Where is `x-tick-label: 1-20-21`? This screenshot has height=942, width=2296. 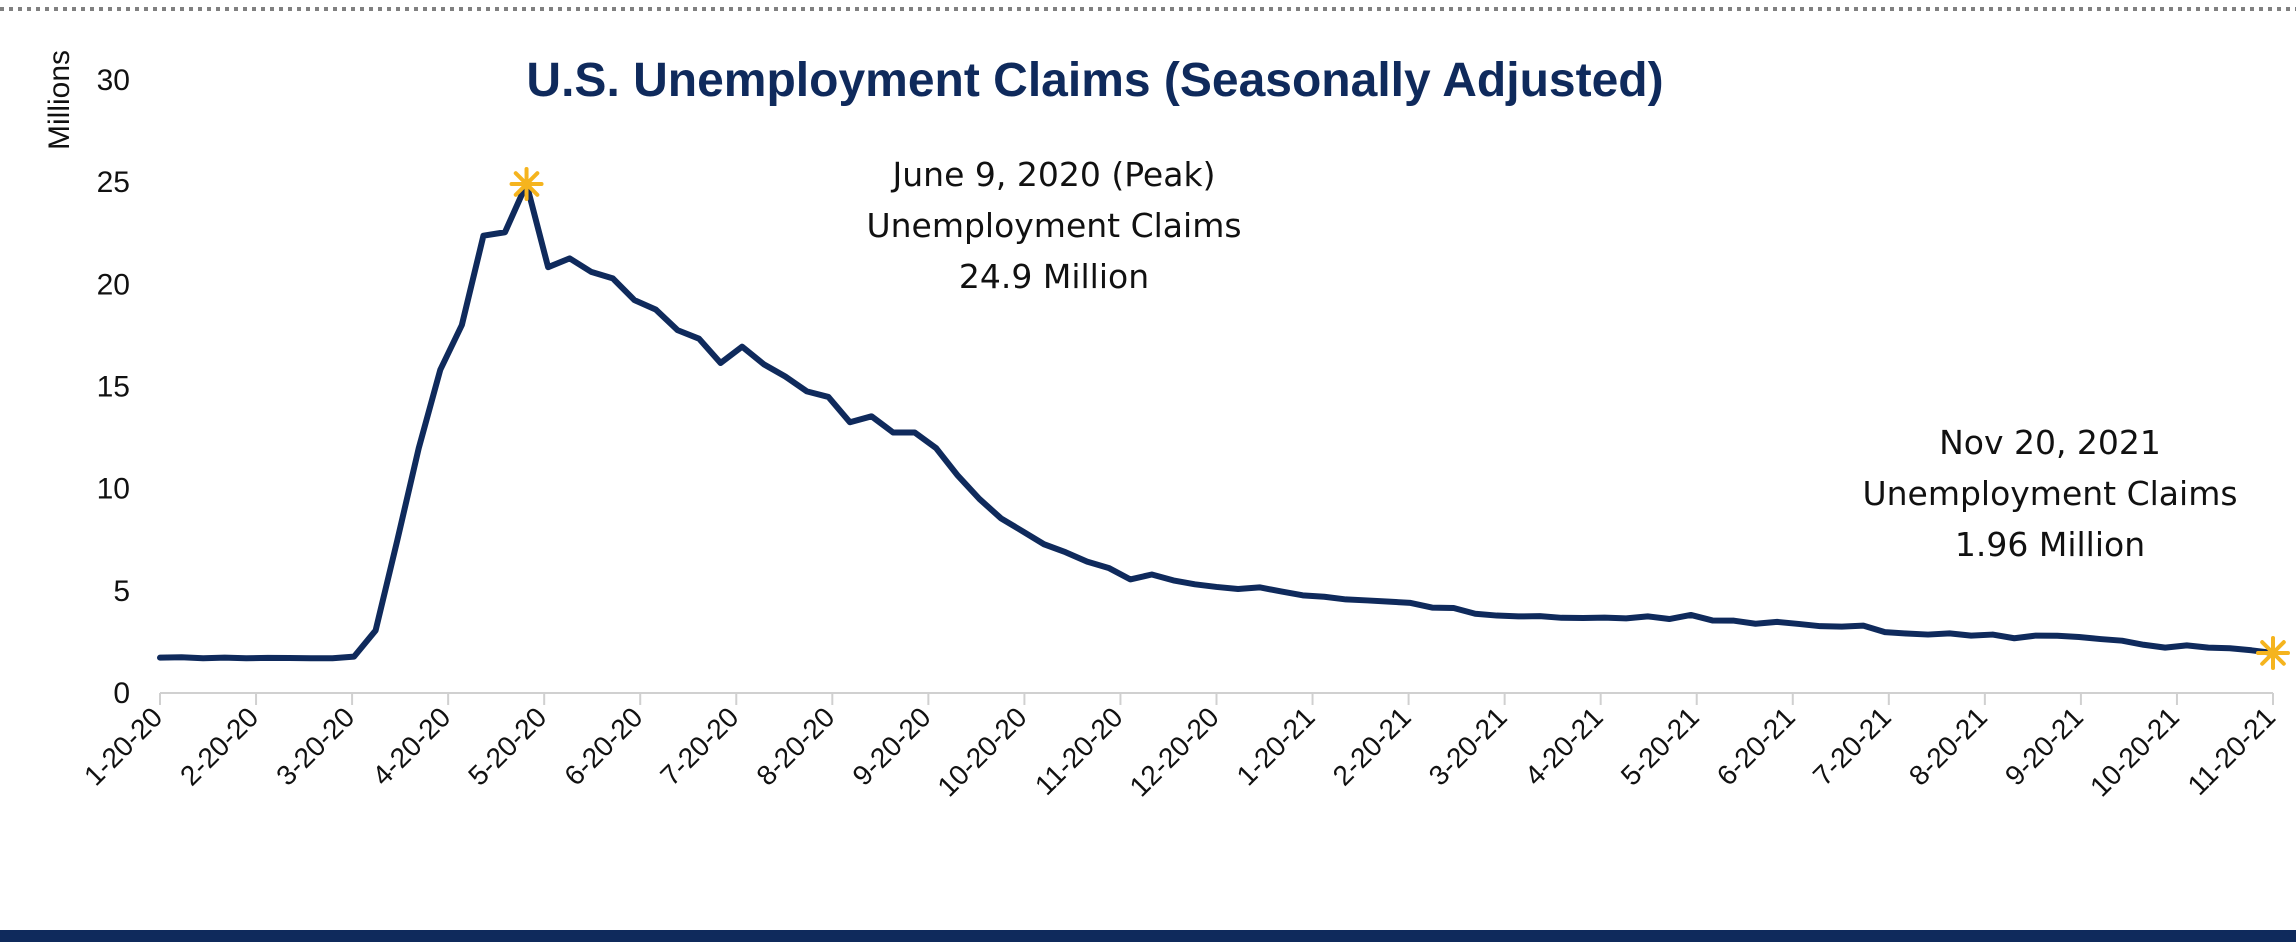
x-tick-label: 1-20-21 is located at coordinates (1276, 746).